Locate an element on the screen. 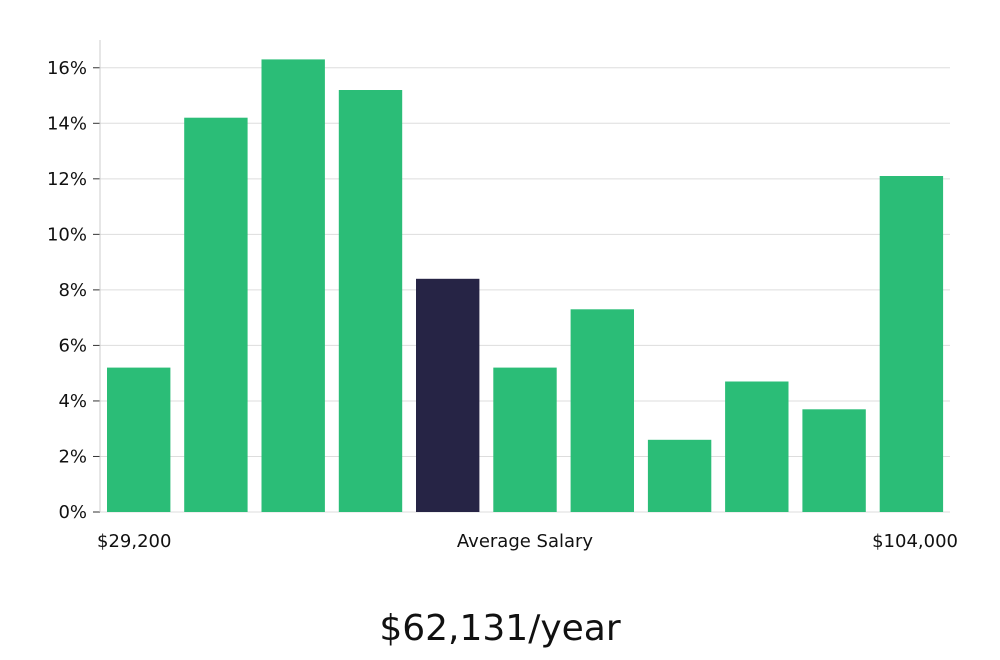 This screenshot has height=660, width=1000. y-tick-label: 4% is located at coordinates (72, 401).